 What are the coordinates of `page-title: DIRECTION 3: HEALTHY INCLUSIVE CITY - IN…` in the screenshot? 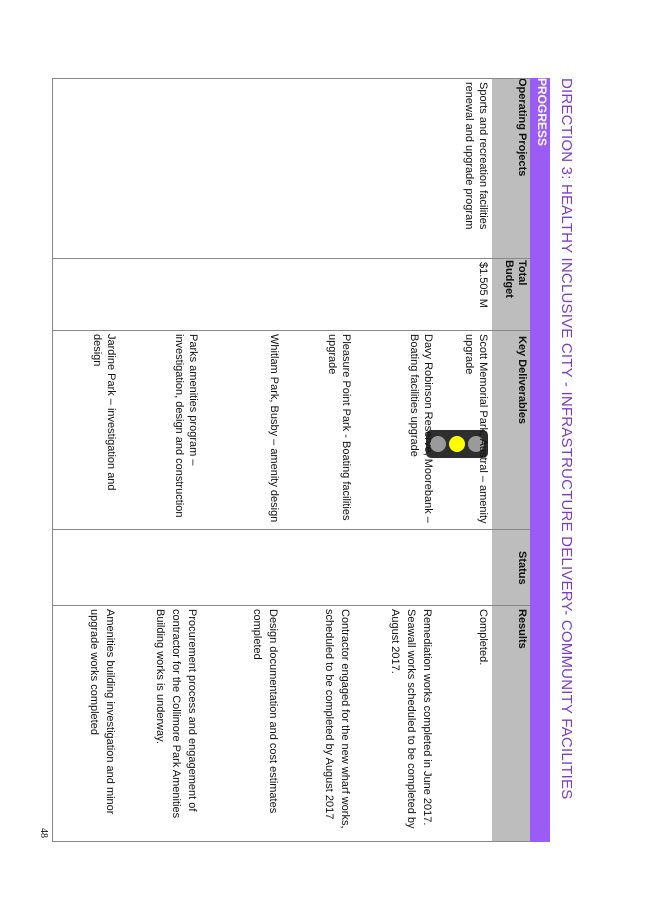 It's located at (566, 439).